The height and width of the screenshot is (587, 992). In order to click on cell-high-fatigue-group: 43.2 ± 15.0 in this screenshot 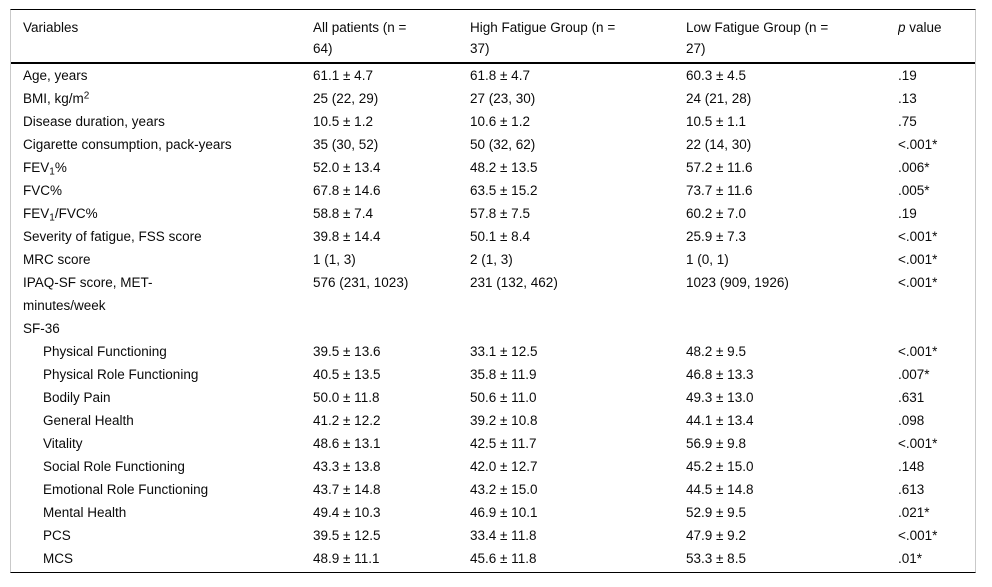, I will do `click(504, 489)`.